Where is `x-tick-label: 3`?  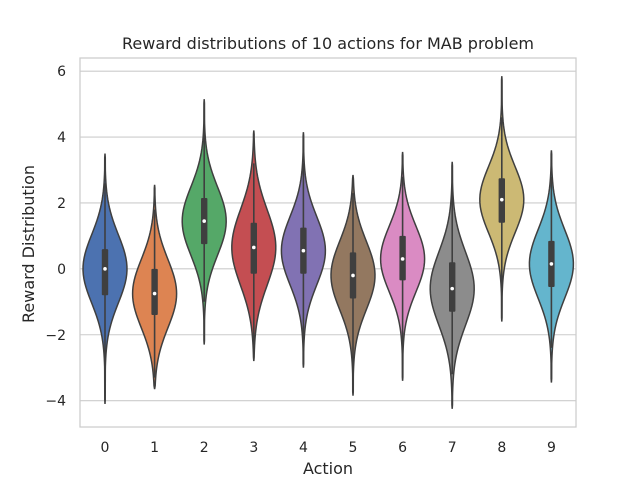 x-tick-label: 3 is located at coordinates (253, 448).